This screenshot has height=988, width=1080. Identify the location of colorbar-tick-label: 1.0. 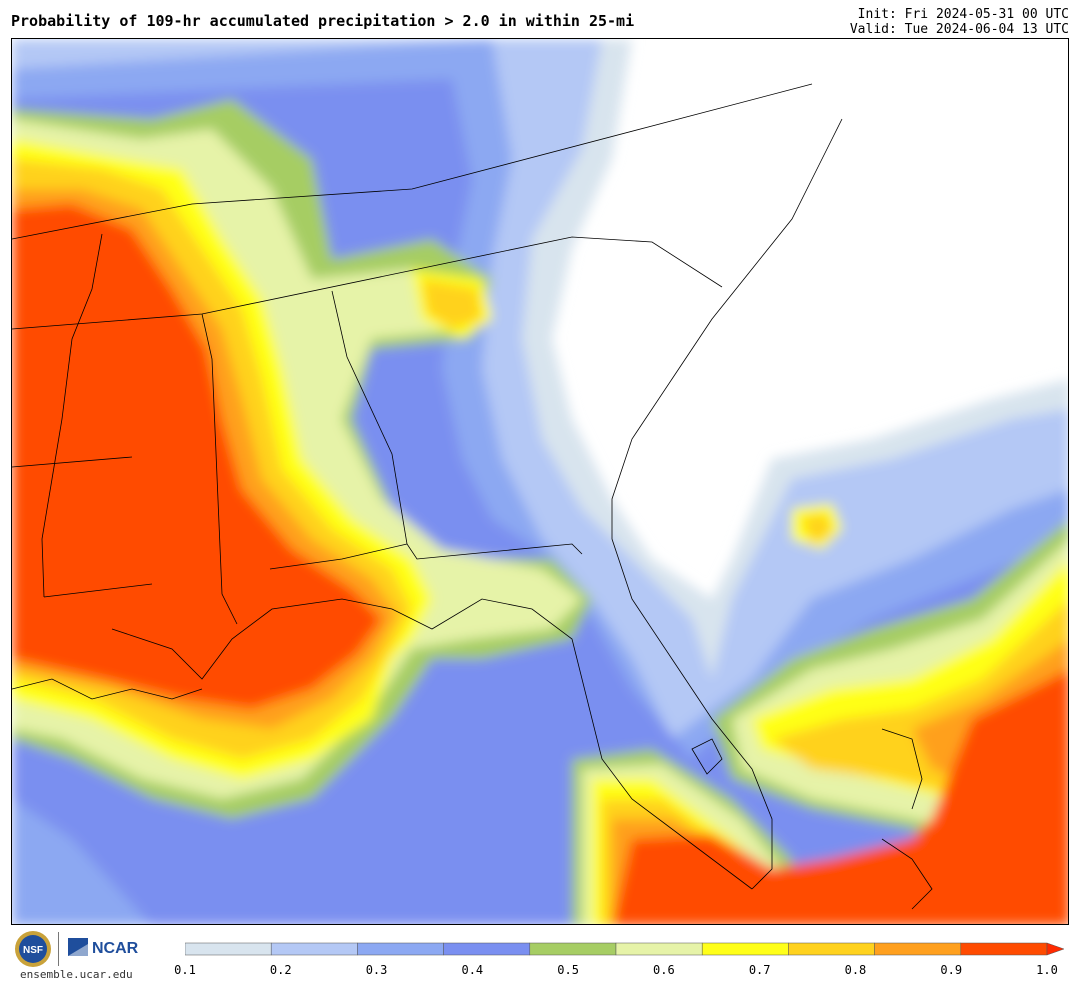
(1047, 970).